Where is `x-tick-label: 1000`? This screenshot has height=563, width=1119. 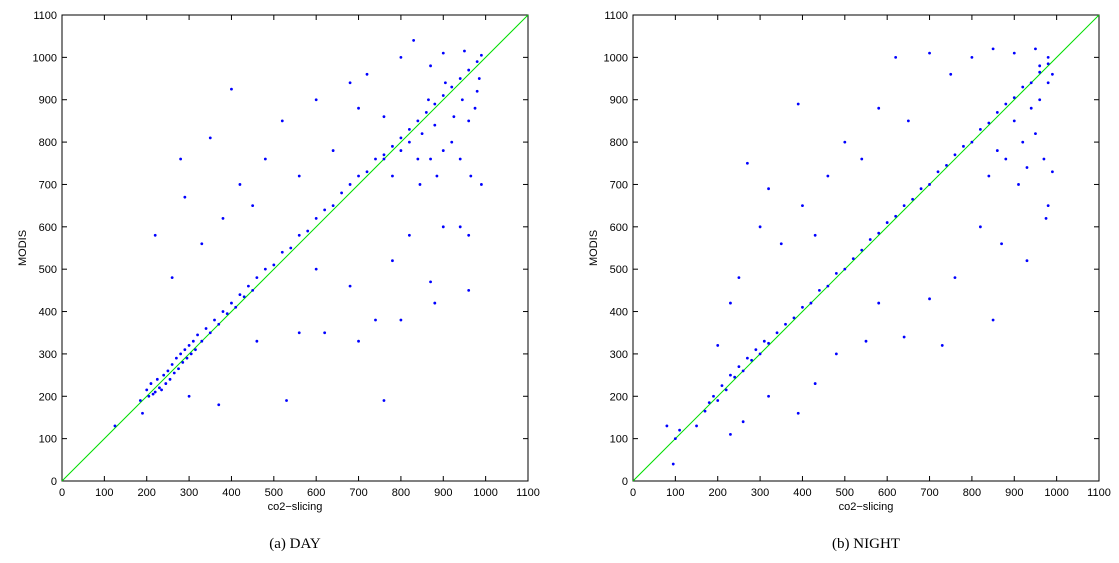
x-tick-label: 1000 is located at coordinates (1056, 493).